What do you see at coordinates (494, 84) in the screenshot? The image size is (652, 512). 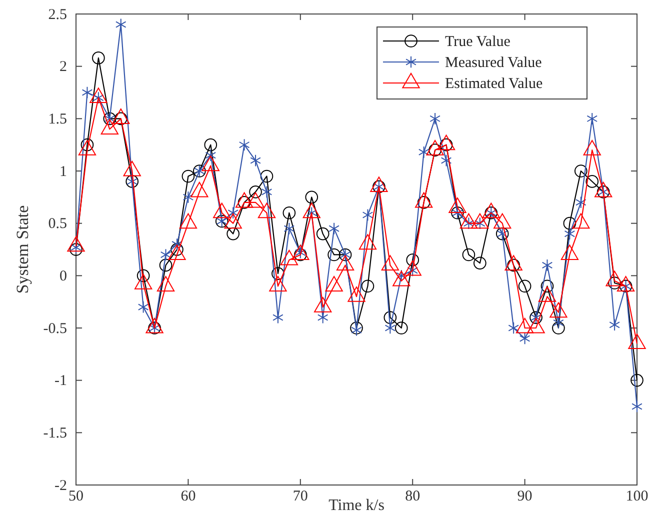 I see `legend-label: Estimated Value` at bounding box center [494, 84].